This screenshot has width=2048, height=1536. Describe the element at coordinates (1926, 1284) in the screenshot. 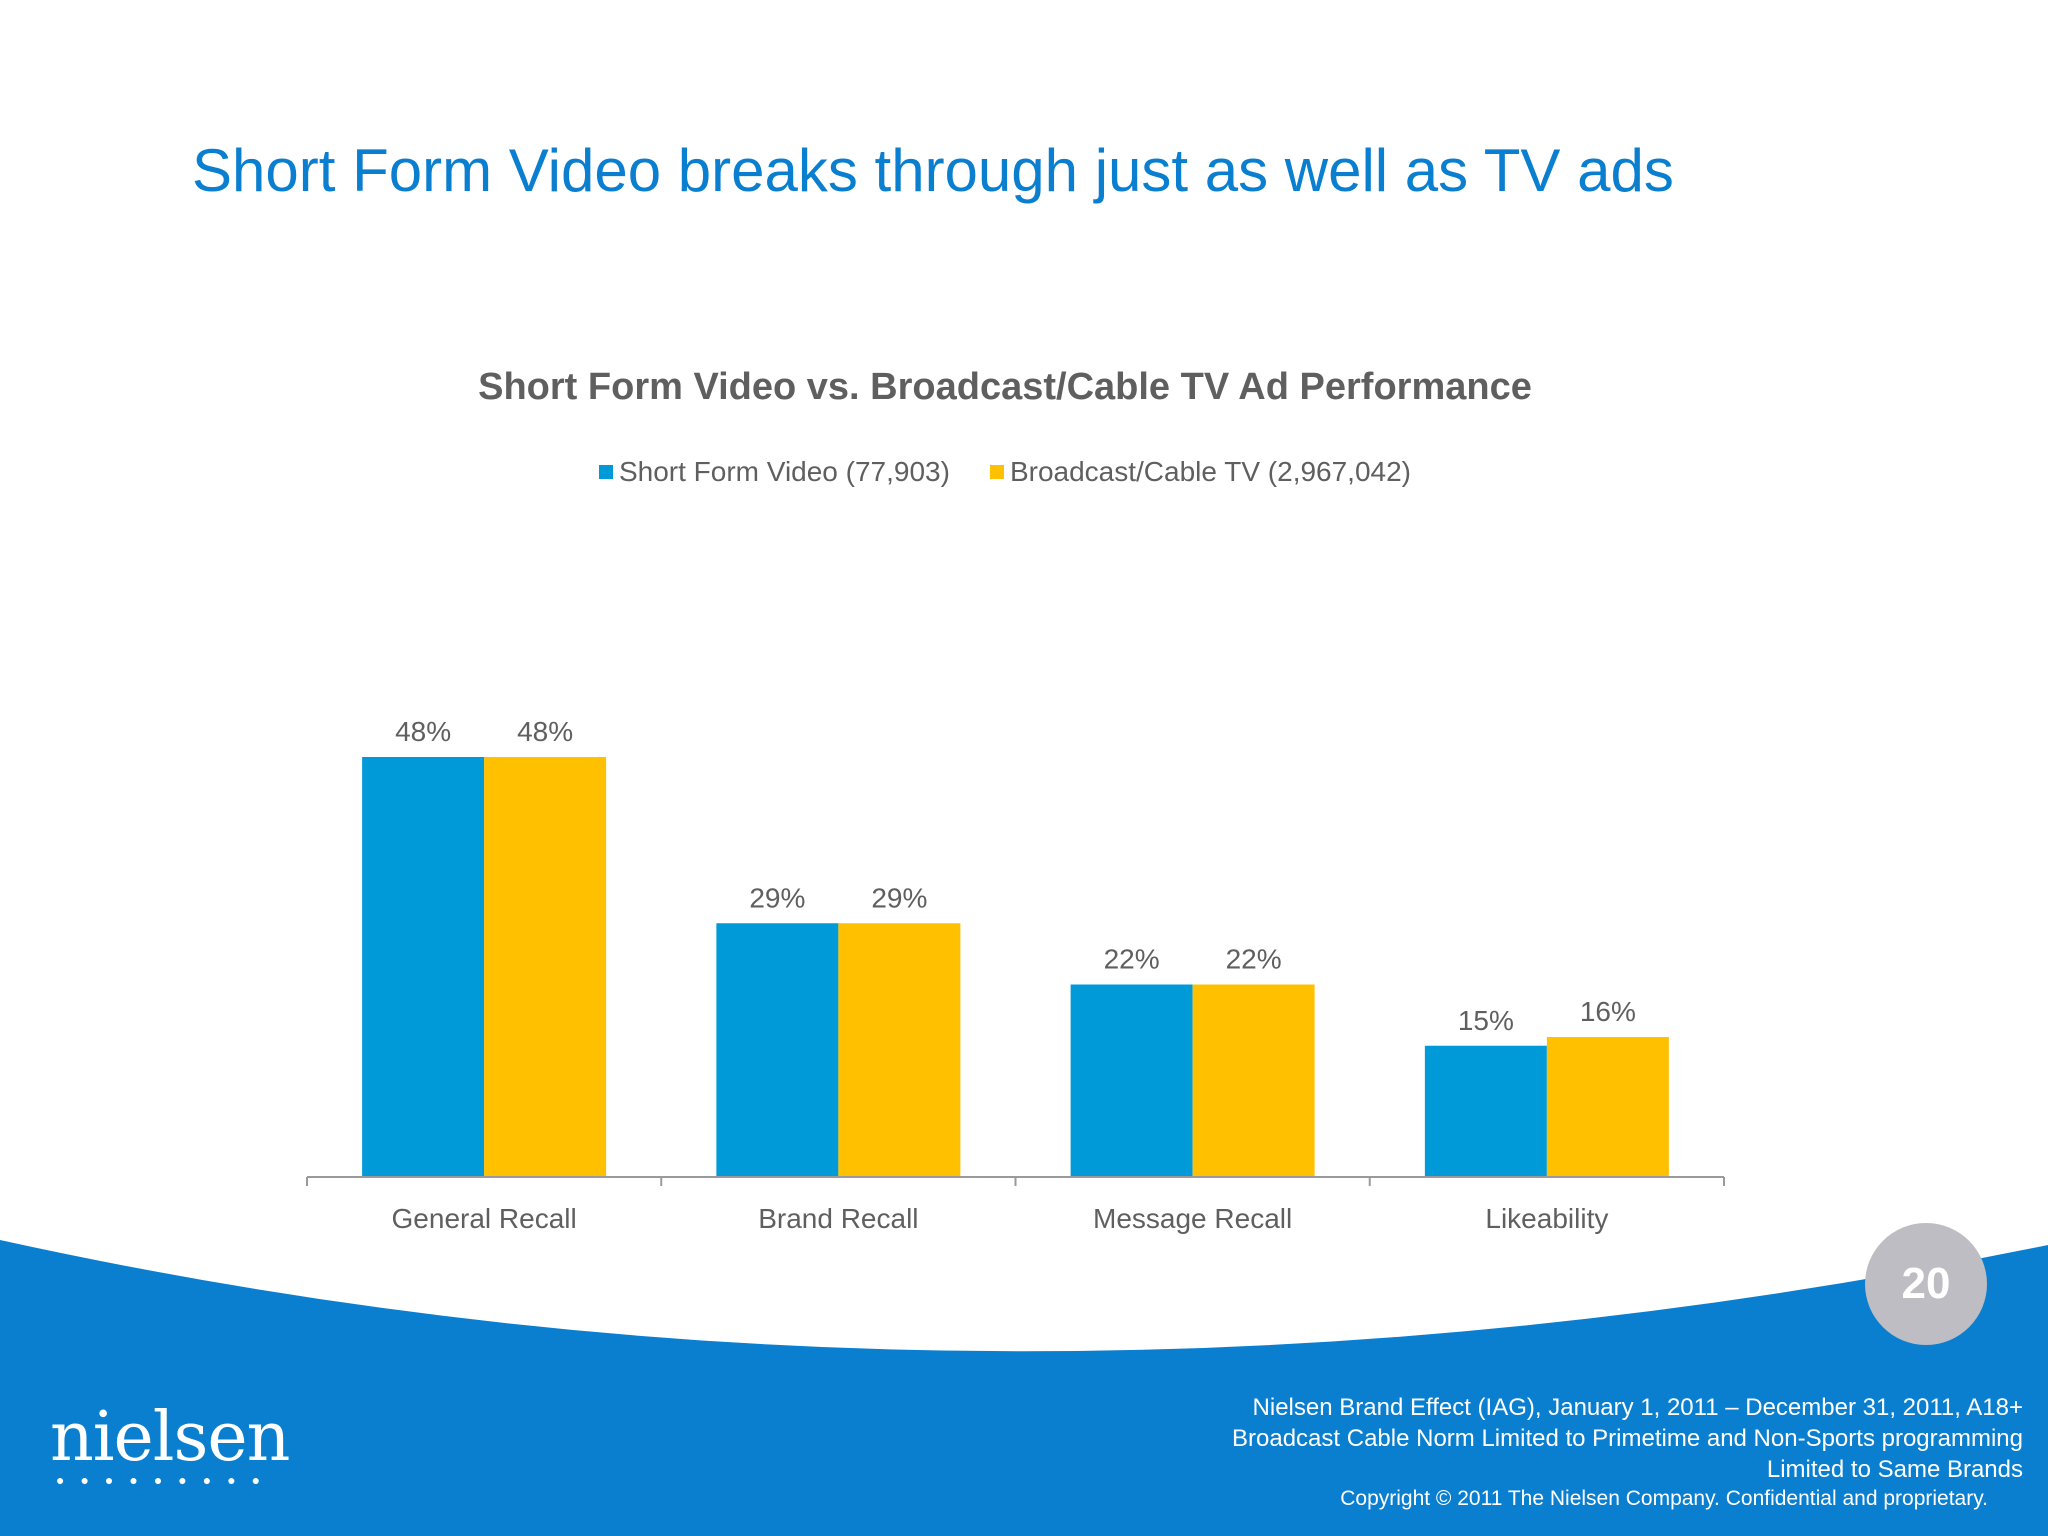

I see `page-number: 20` at that location.